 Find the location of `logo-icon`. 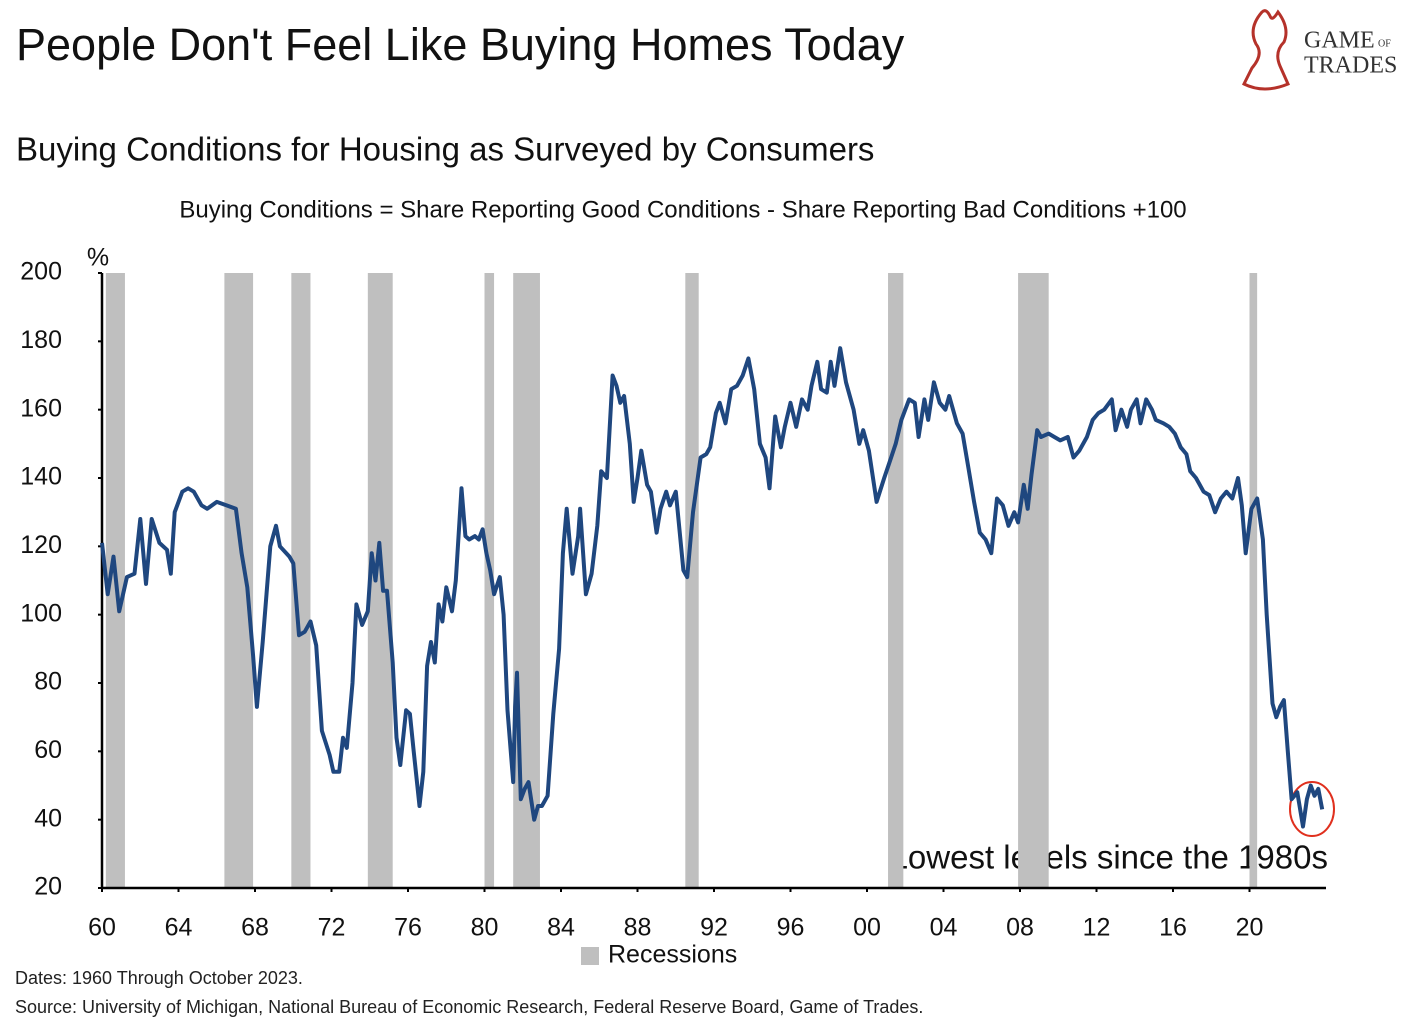

logo-icon is located at coordinates (1265, 50).